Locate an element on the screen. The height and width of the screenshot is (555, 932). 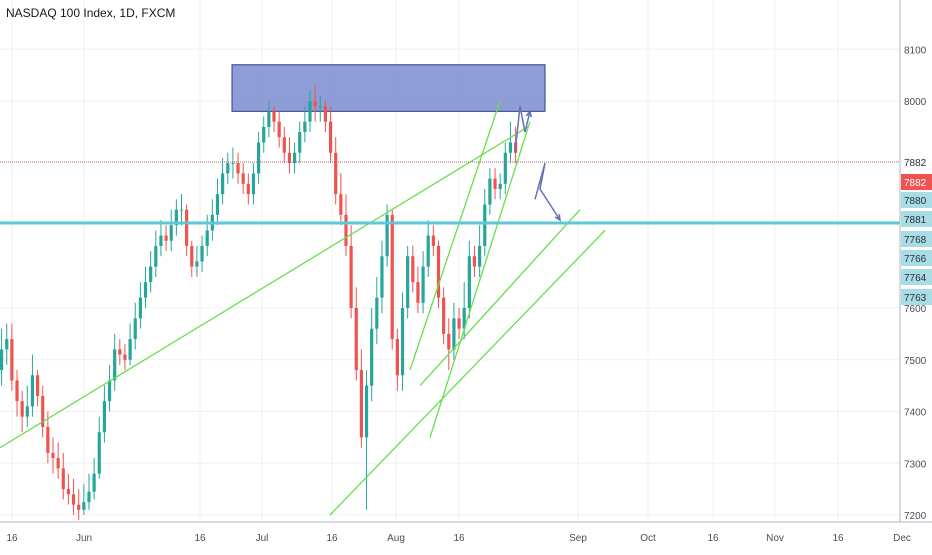
y-tick-label-6: 8100 is located at coordinates (915, 50).